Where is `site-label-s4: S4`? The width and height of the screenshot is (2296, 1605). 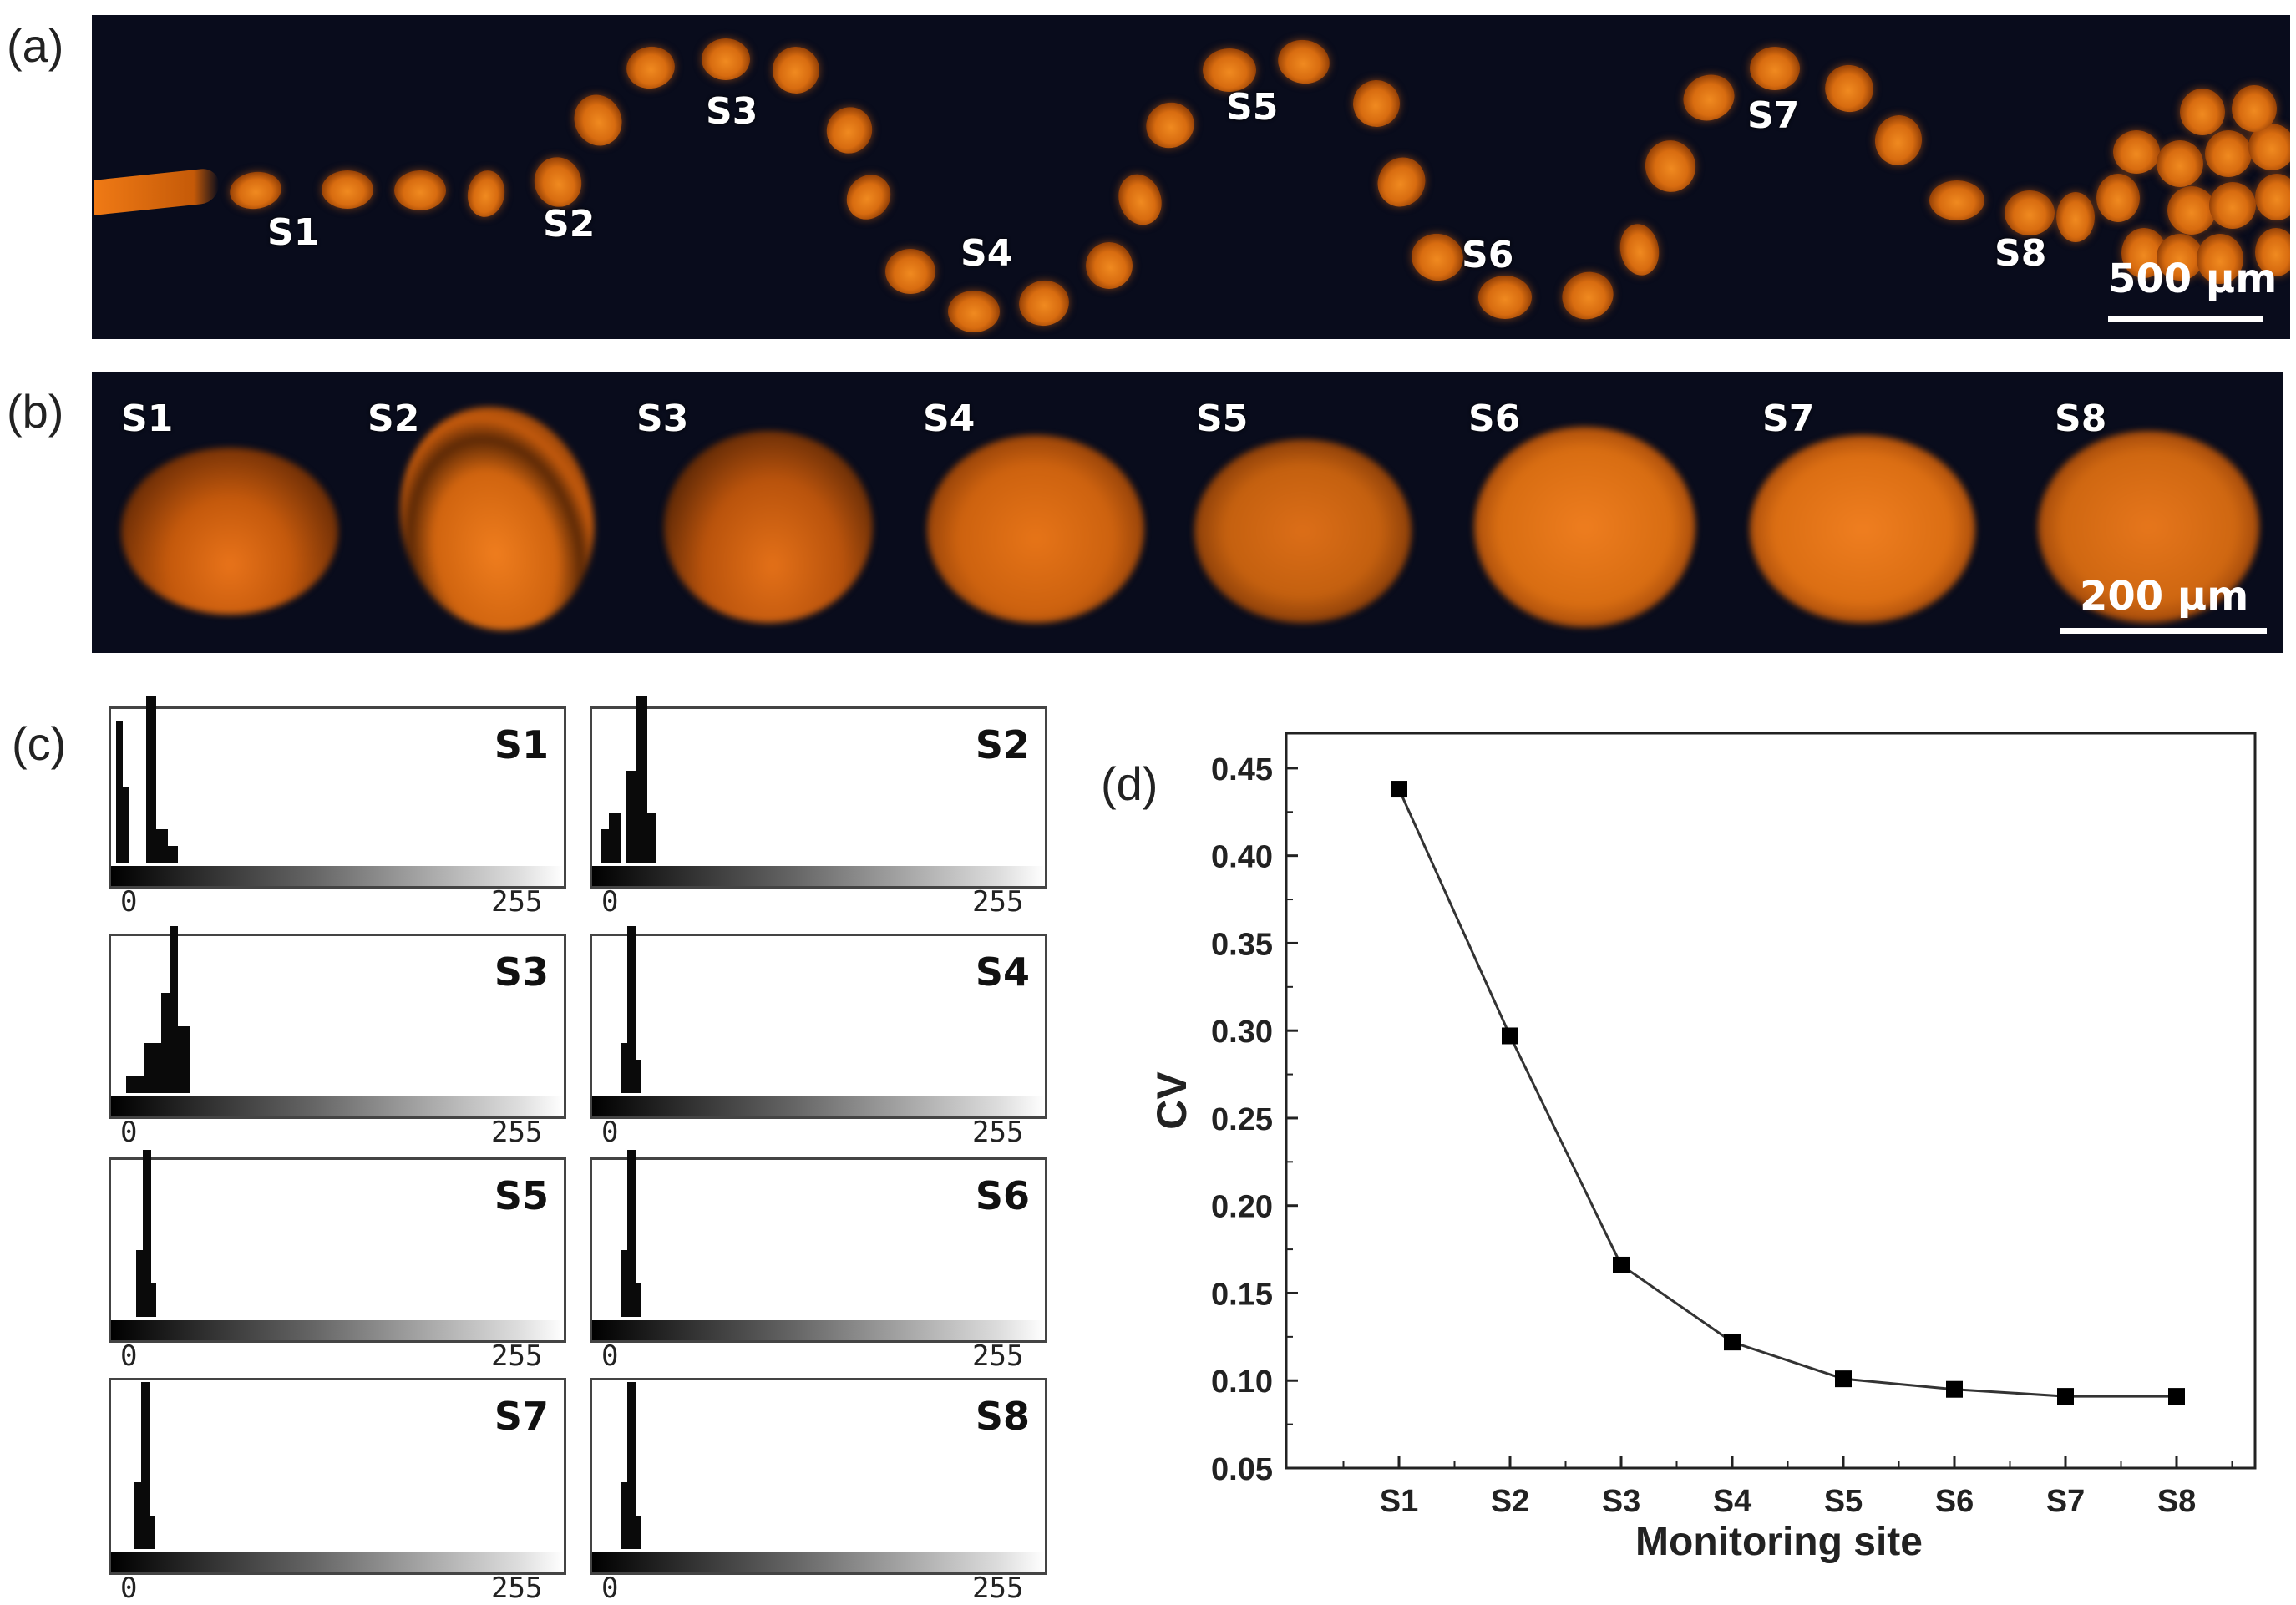 site-label-s4: S4 is located at coordinates (986, 254).